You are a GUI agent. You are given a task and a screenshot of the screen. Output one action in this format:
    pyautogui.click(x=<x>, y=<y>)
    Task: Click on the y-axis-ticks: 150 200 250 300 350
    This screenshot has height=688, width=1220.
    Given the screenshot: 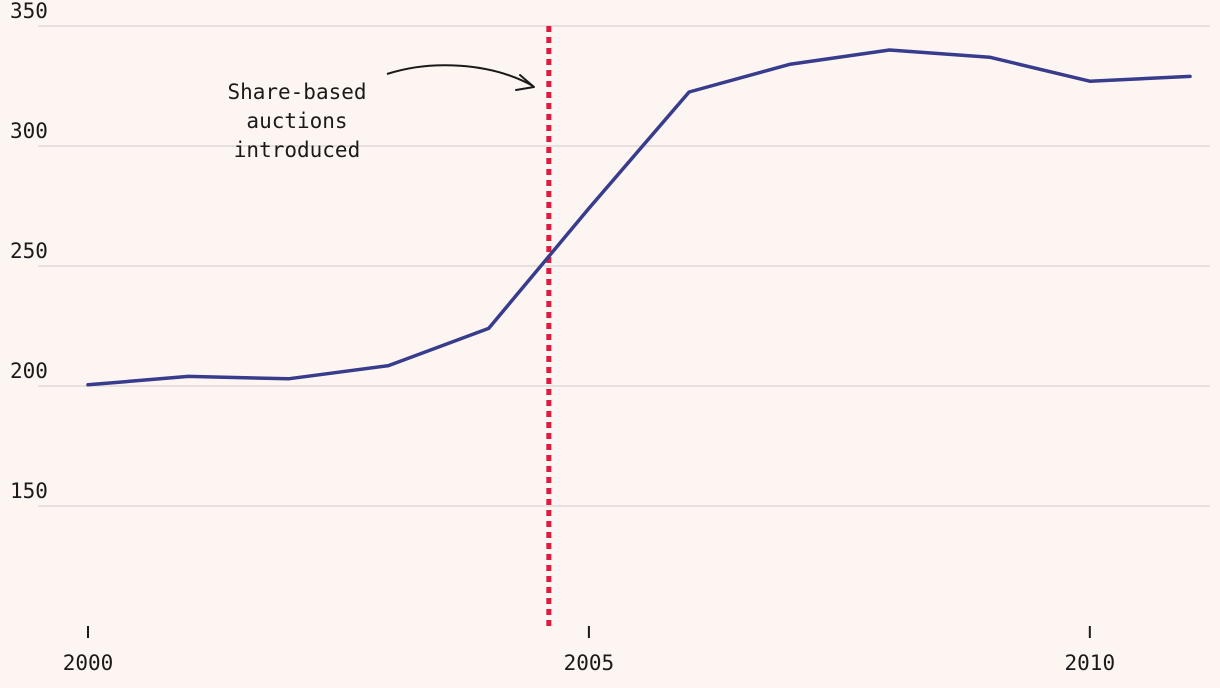 What is the action you would take?
    pyautogui.click(x=29, y=251)
    